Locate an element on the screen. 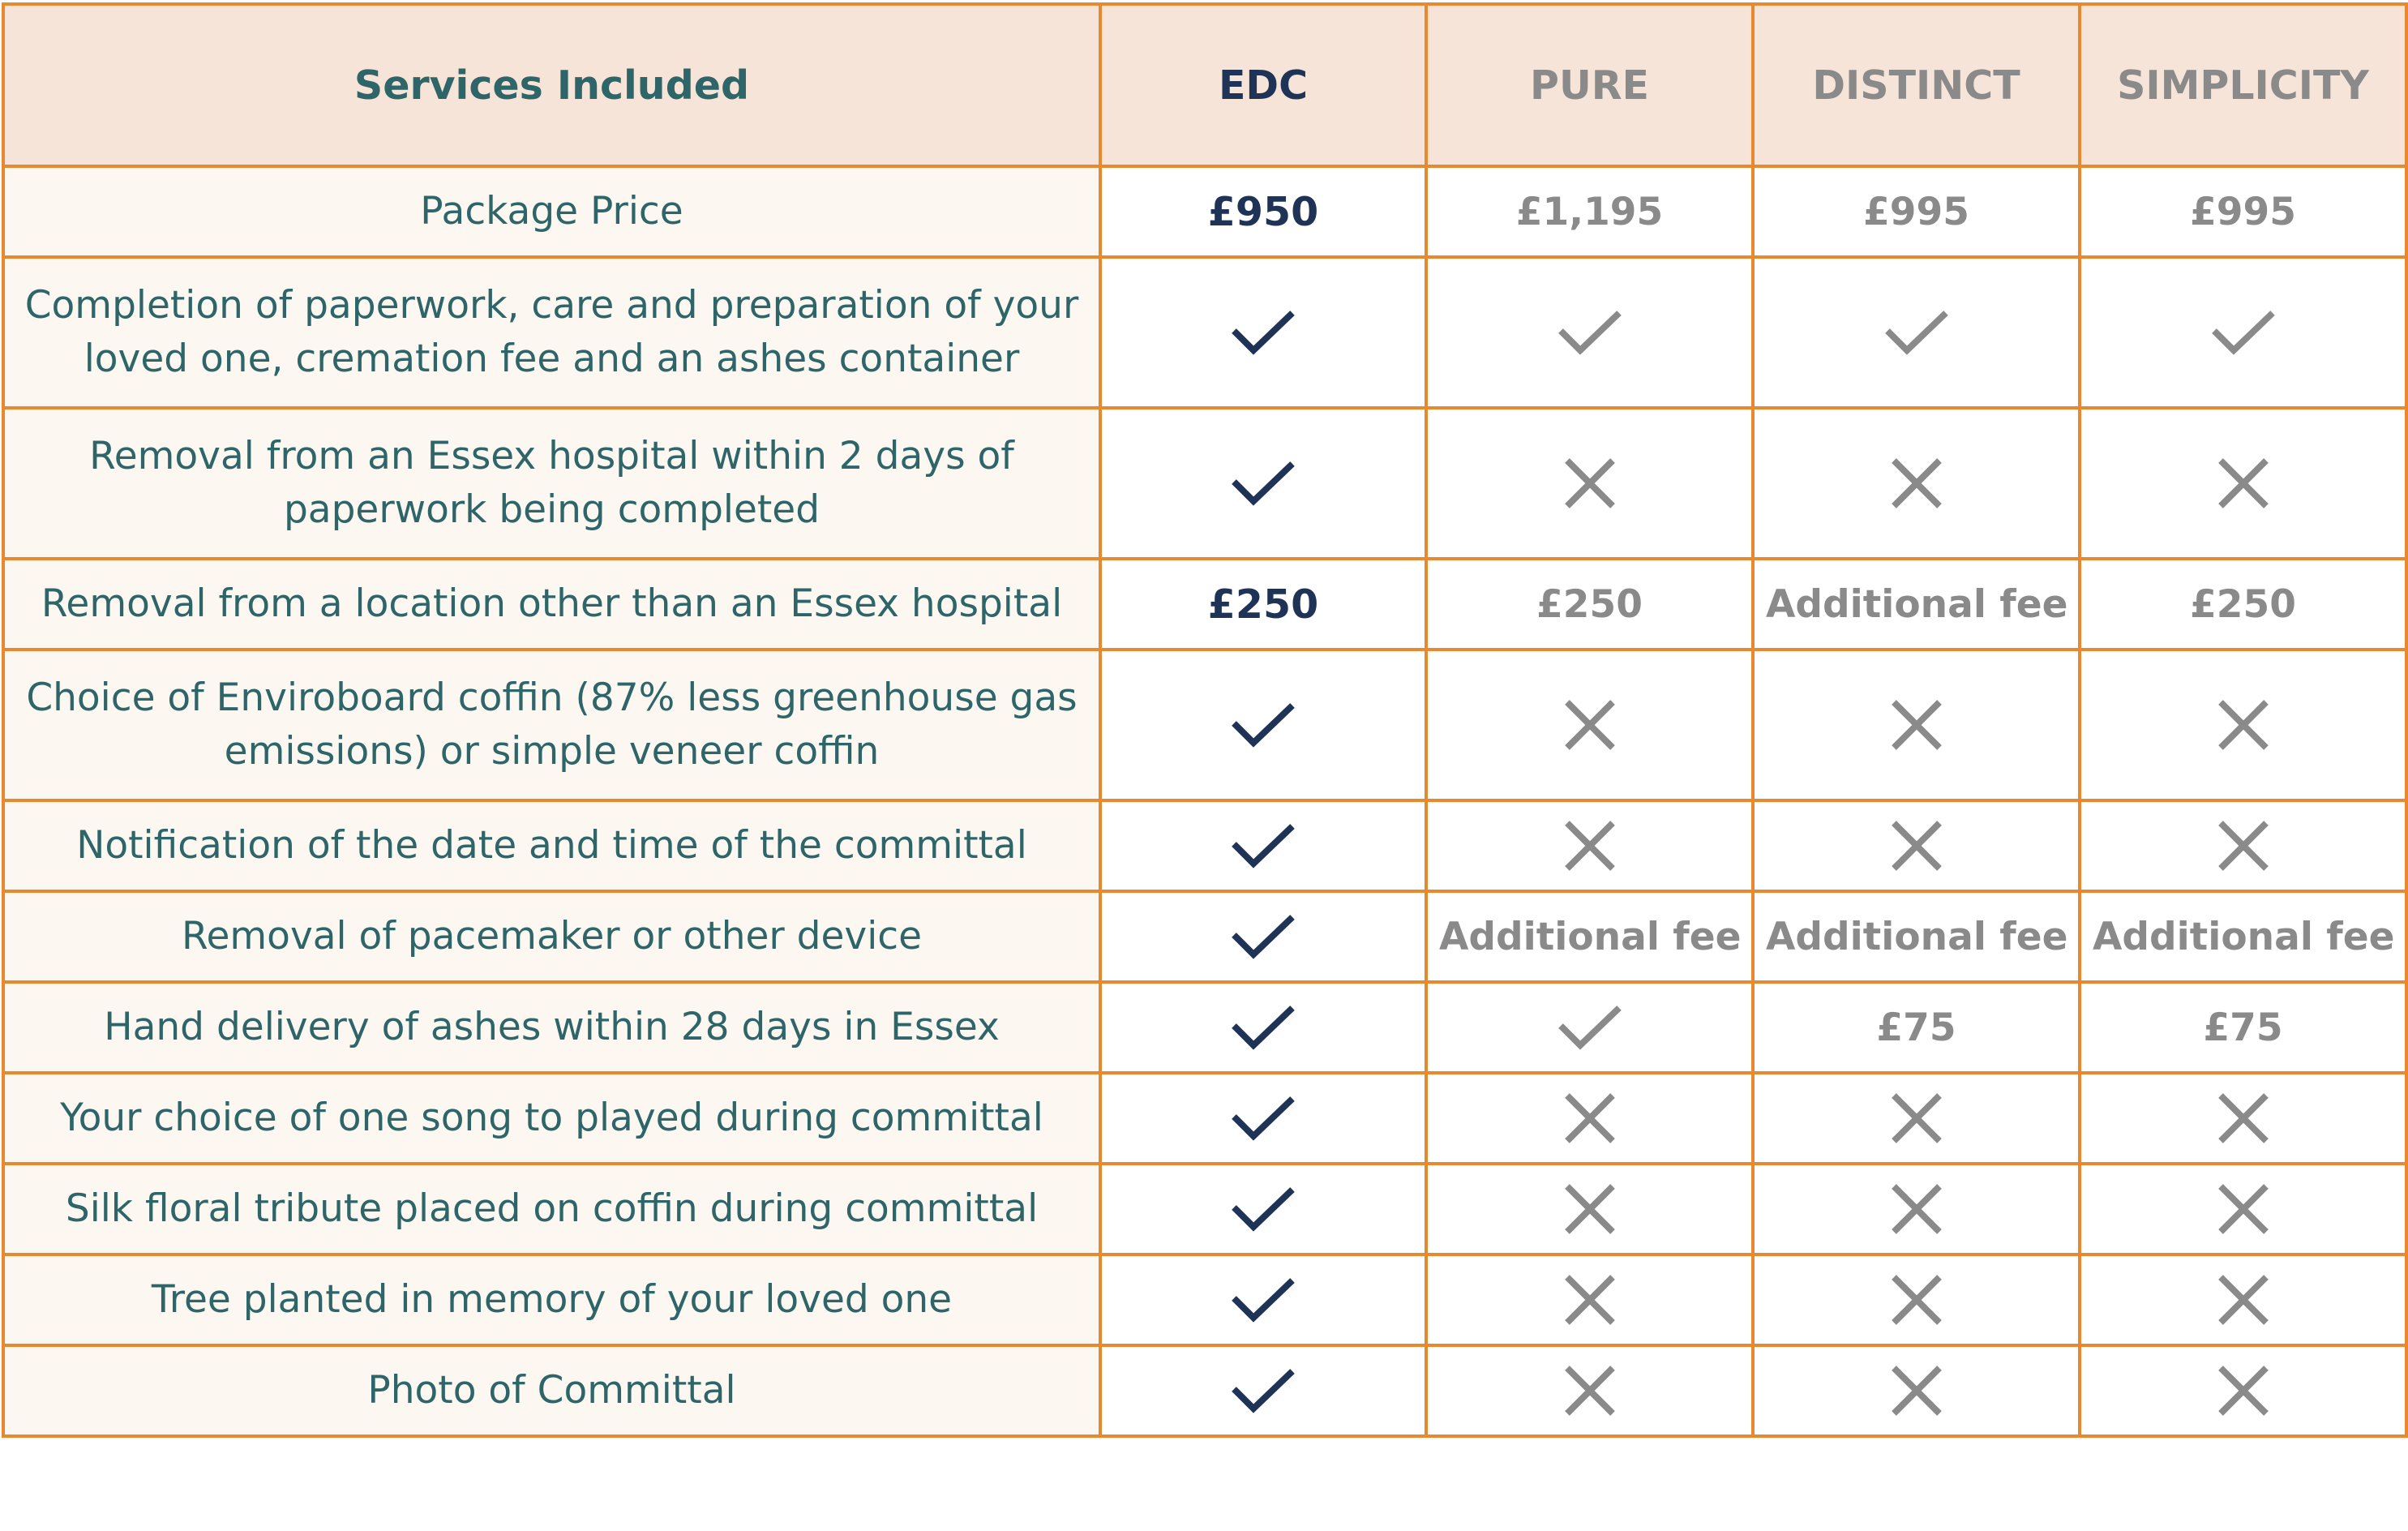  table-row: Photo of Committal is located at coordinates (1205, 1391).